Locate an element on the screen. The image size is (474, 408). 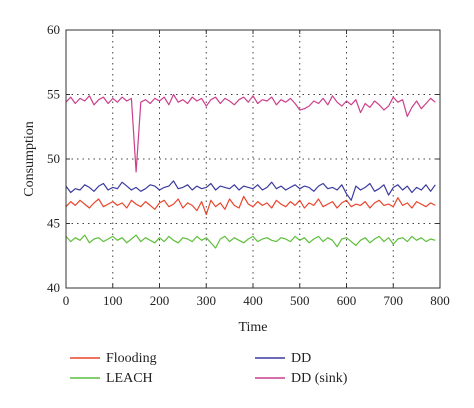
series-line-leach is located at coordinates (250, 241).